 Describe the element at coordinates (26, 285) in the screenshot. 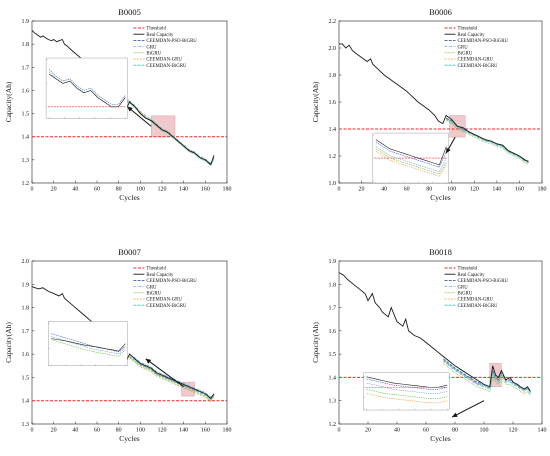

I see `y-tick-label: 1.9` at that location.